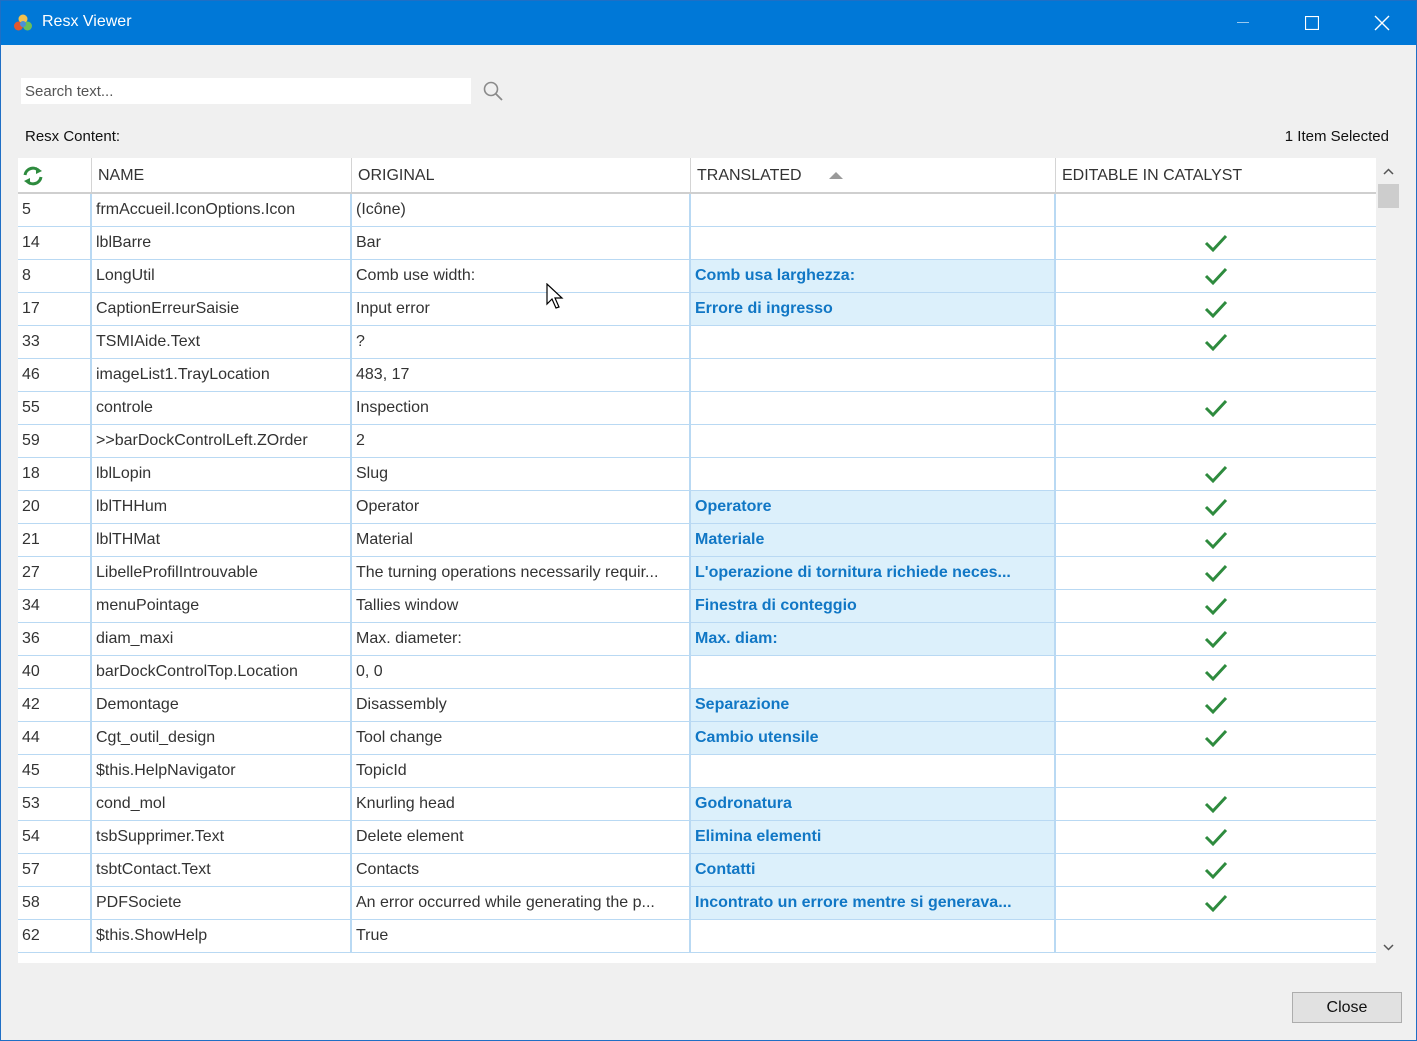 The width and height of the screenshot is (1417, 1041). Describe the element at coordinates (55, 837) in the screenshot. I see `row-id-cell: 54` at that location.